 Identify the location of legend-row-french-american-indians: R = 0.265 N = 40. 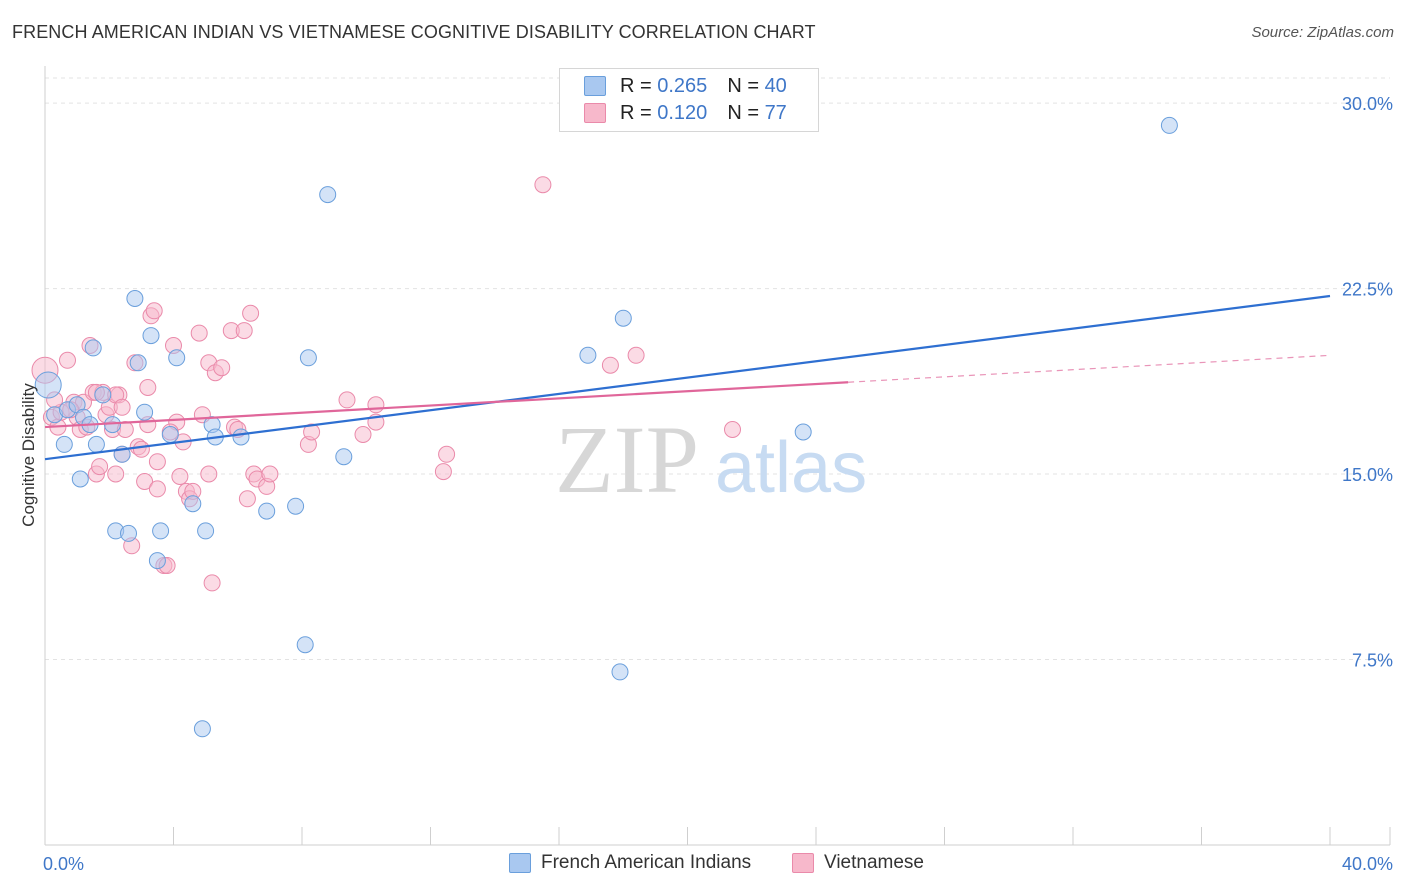
(685, 86).